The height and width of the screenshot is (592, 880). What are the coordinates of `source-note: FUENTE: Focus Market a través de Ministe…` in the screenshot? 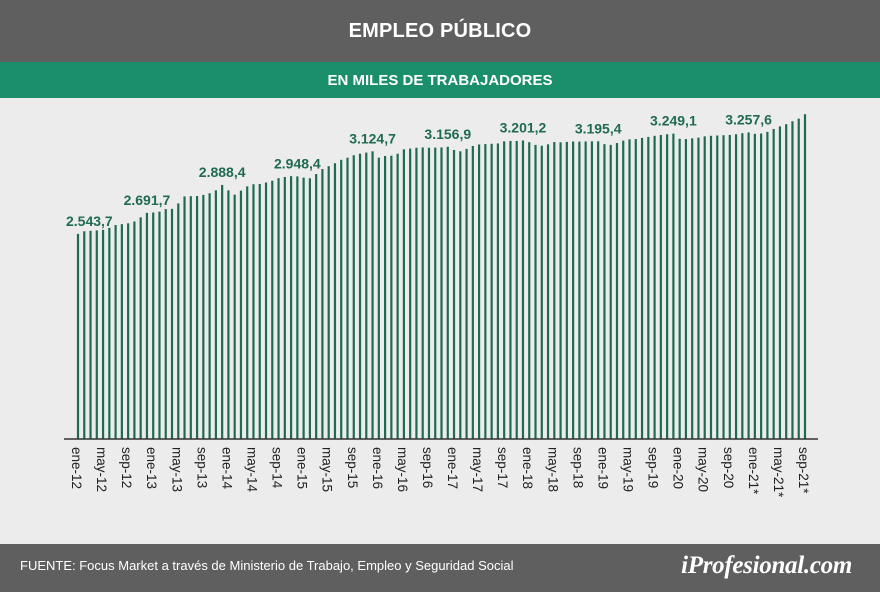 It's located at (267, 565).